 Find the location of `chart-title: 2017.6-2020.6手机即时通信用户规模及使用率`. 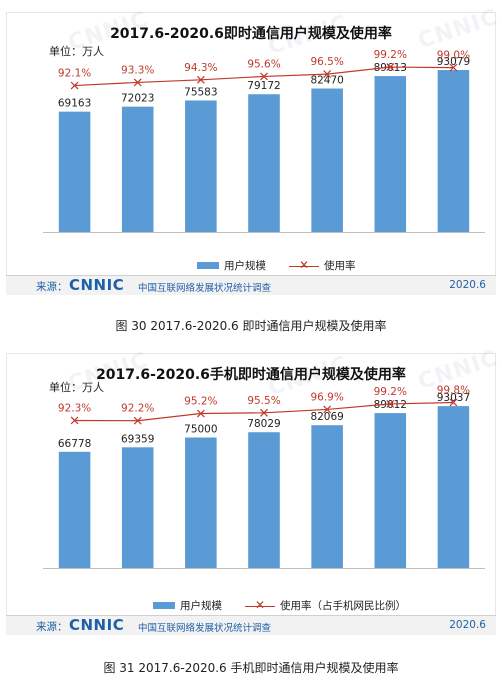

chart-title: 2017.6-2020.6手机即时通信用户规模及使用率 is located at coordinates (251, 375).